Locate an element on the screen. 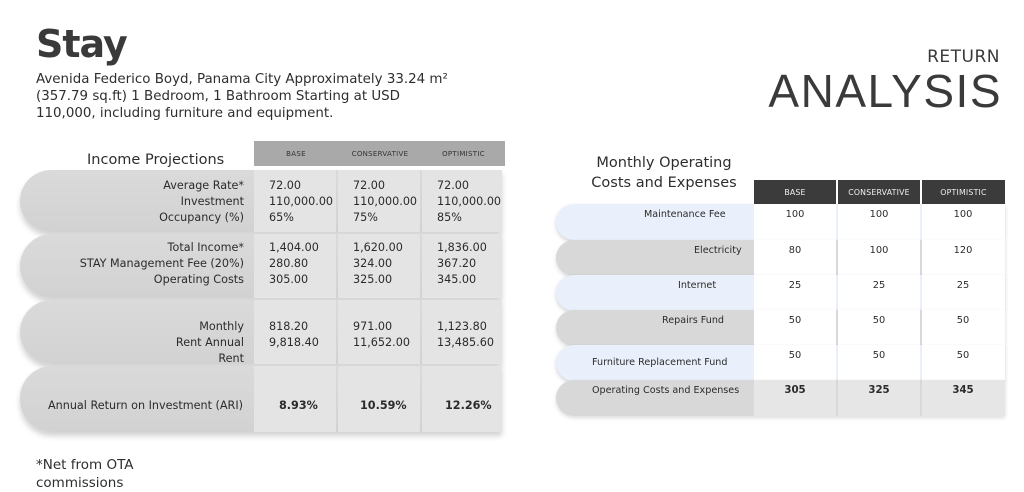 The width and height of the screenshot is (1024, 492). income-projections-title: Income Projections is located at coordinates (156, 160).